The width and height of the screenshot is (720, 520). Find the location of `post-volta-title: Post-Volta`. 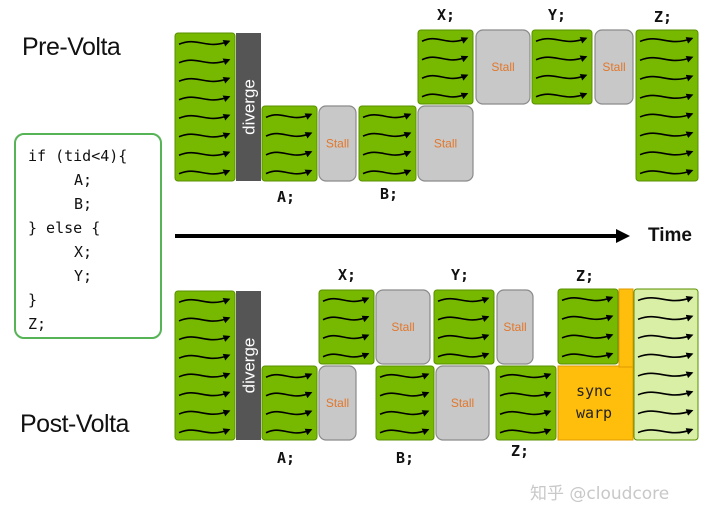

post-volta-title: Post-Volta is located at coordinates (74, 424).